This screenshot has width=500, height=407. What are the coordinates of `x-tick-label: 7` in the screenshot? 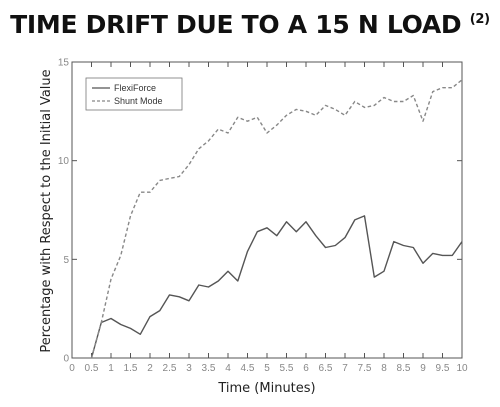 It's located at (345, 368).